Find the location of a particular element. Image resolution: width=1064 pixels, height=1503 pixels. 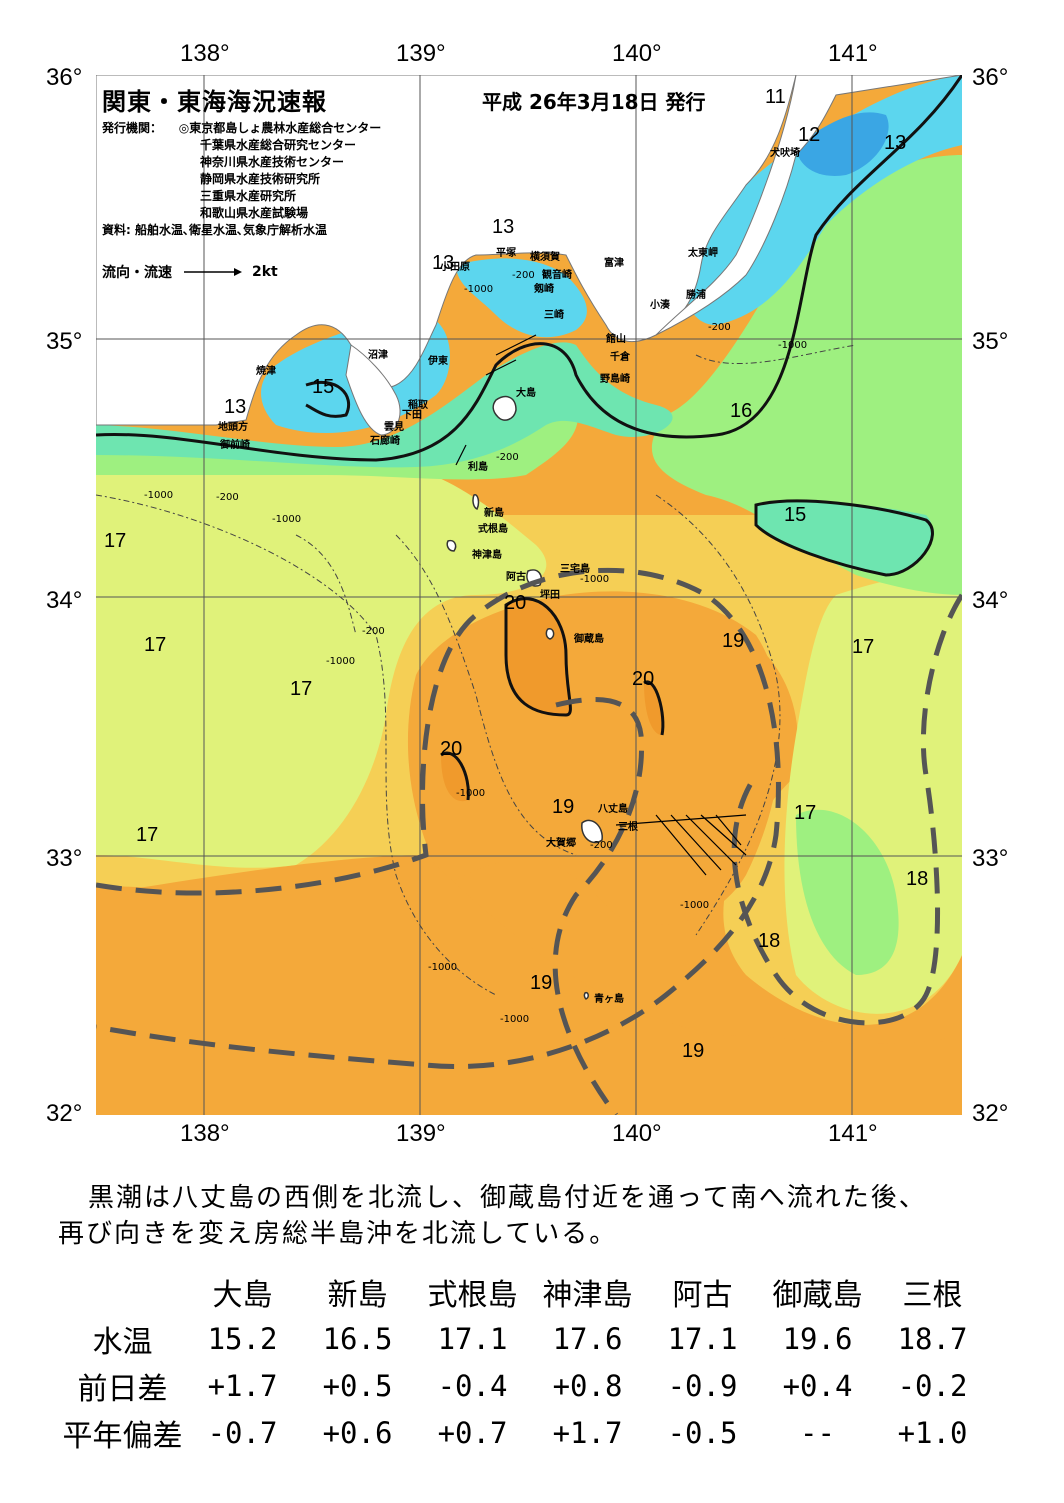

place-omaezaki: 御前崎 is located at coordinates (235, 445).